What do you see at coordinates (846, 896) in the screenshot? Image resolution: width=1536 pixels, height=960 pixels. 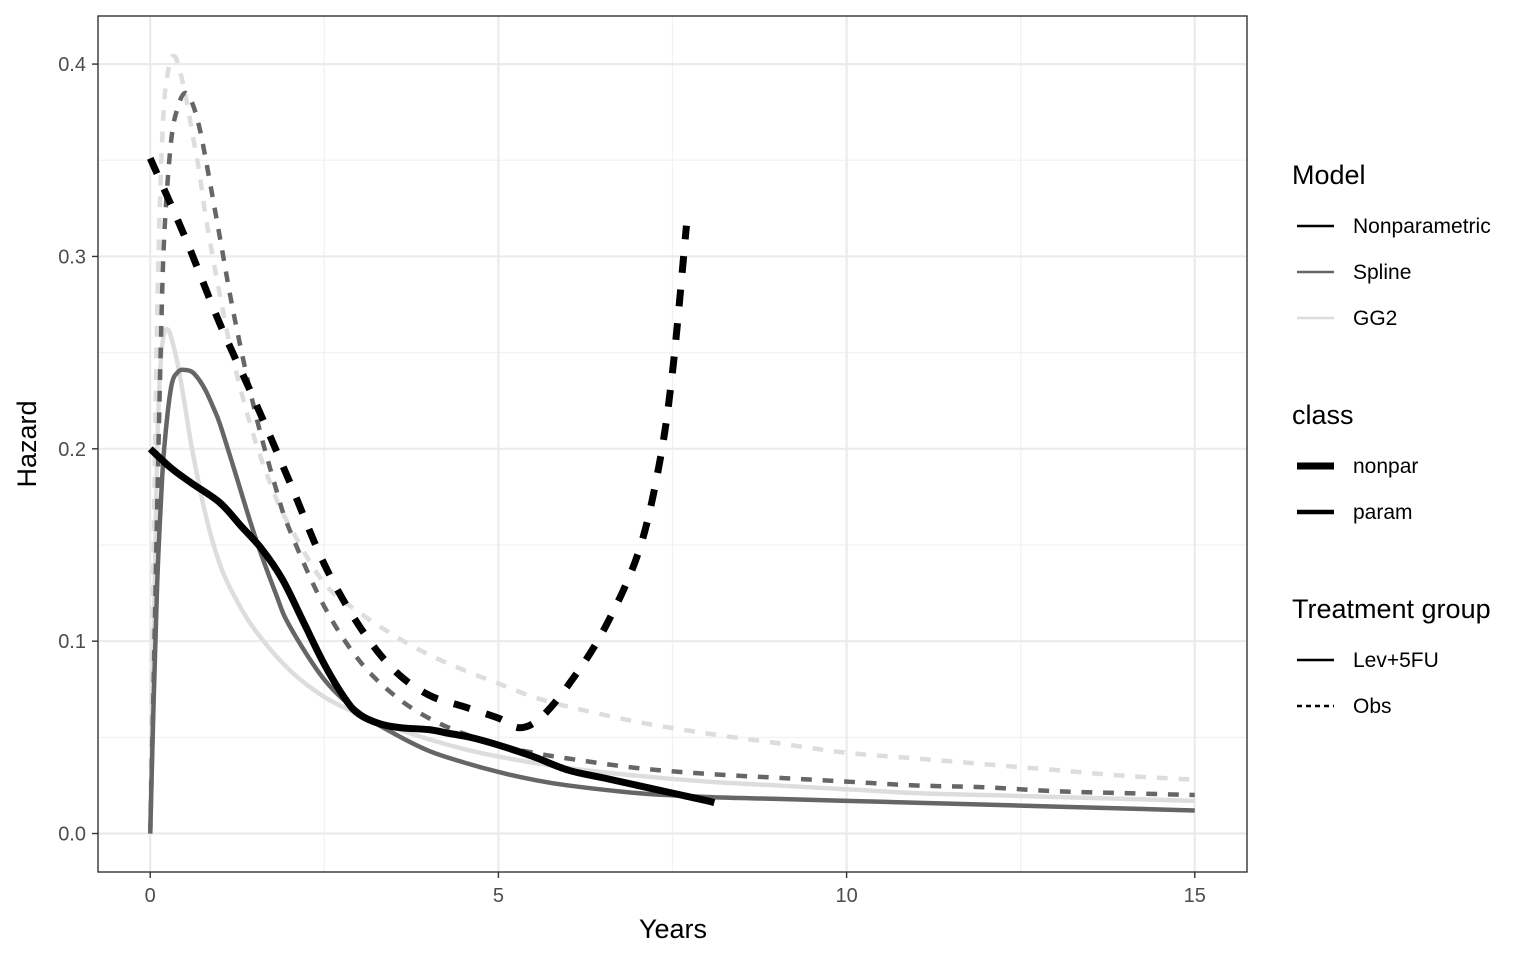 I see `x-tick-label: 10` at bounding box center [846, 896].